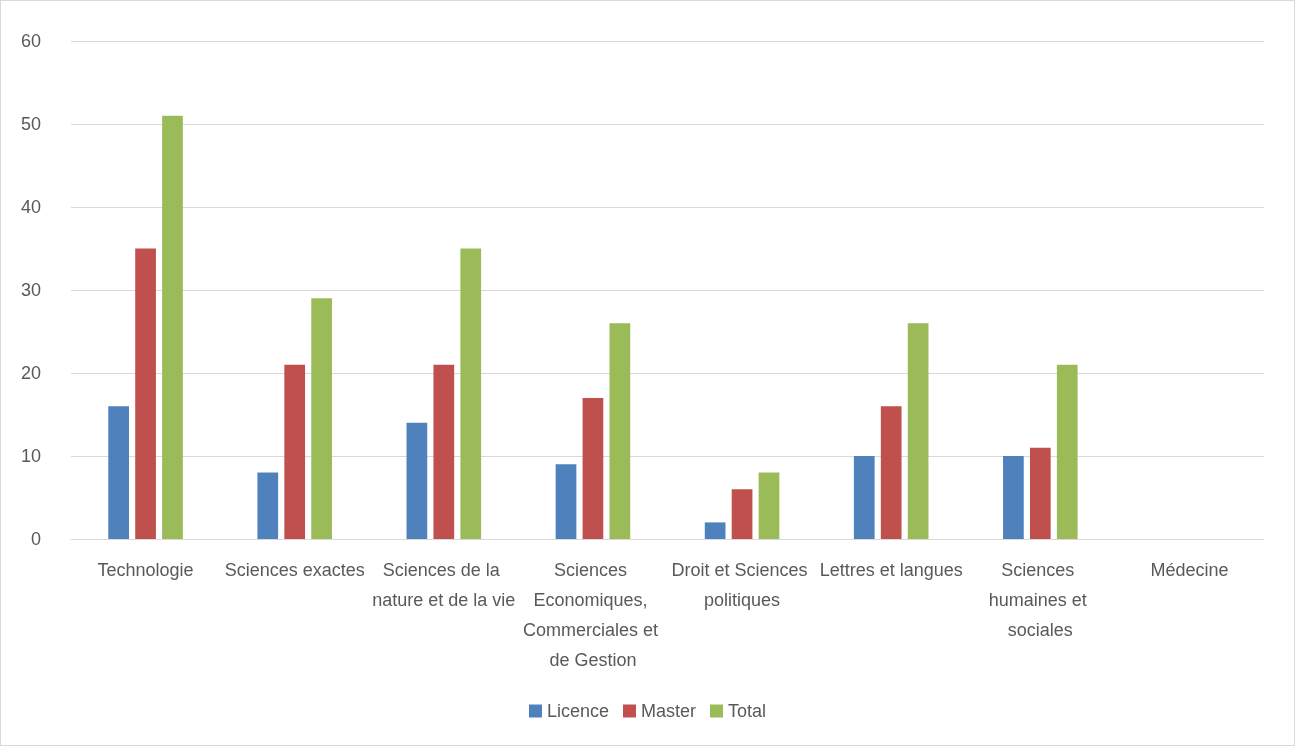 This screenshot has height=746, width=1295. Describe the element at coordinates (1189, 570) in the screenshot. I see `x-tick-label: Médecine` at that location.